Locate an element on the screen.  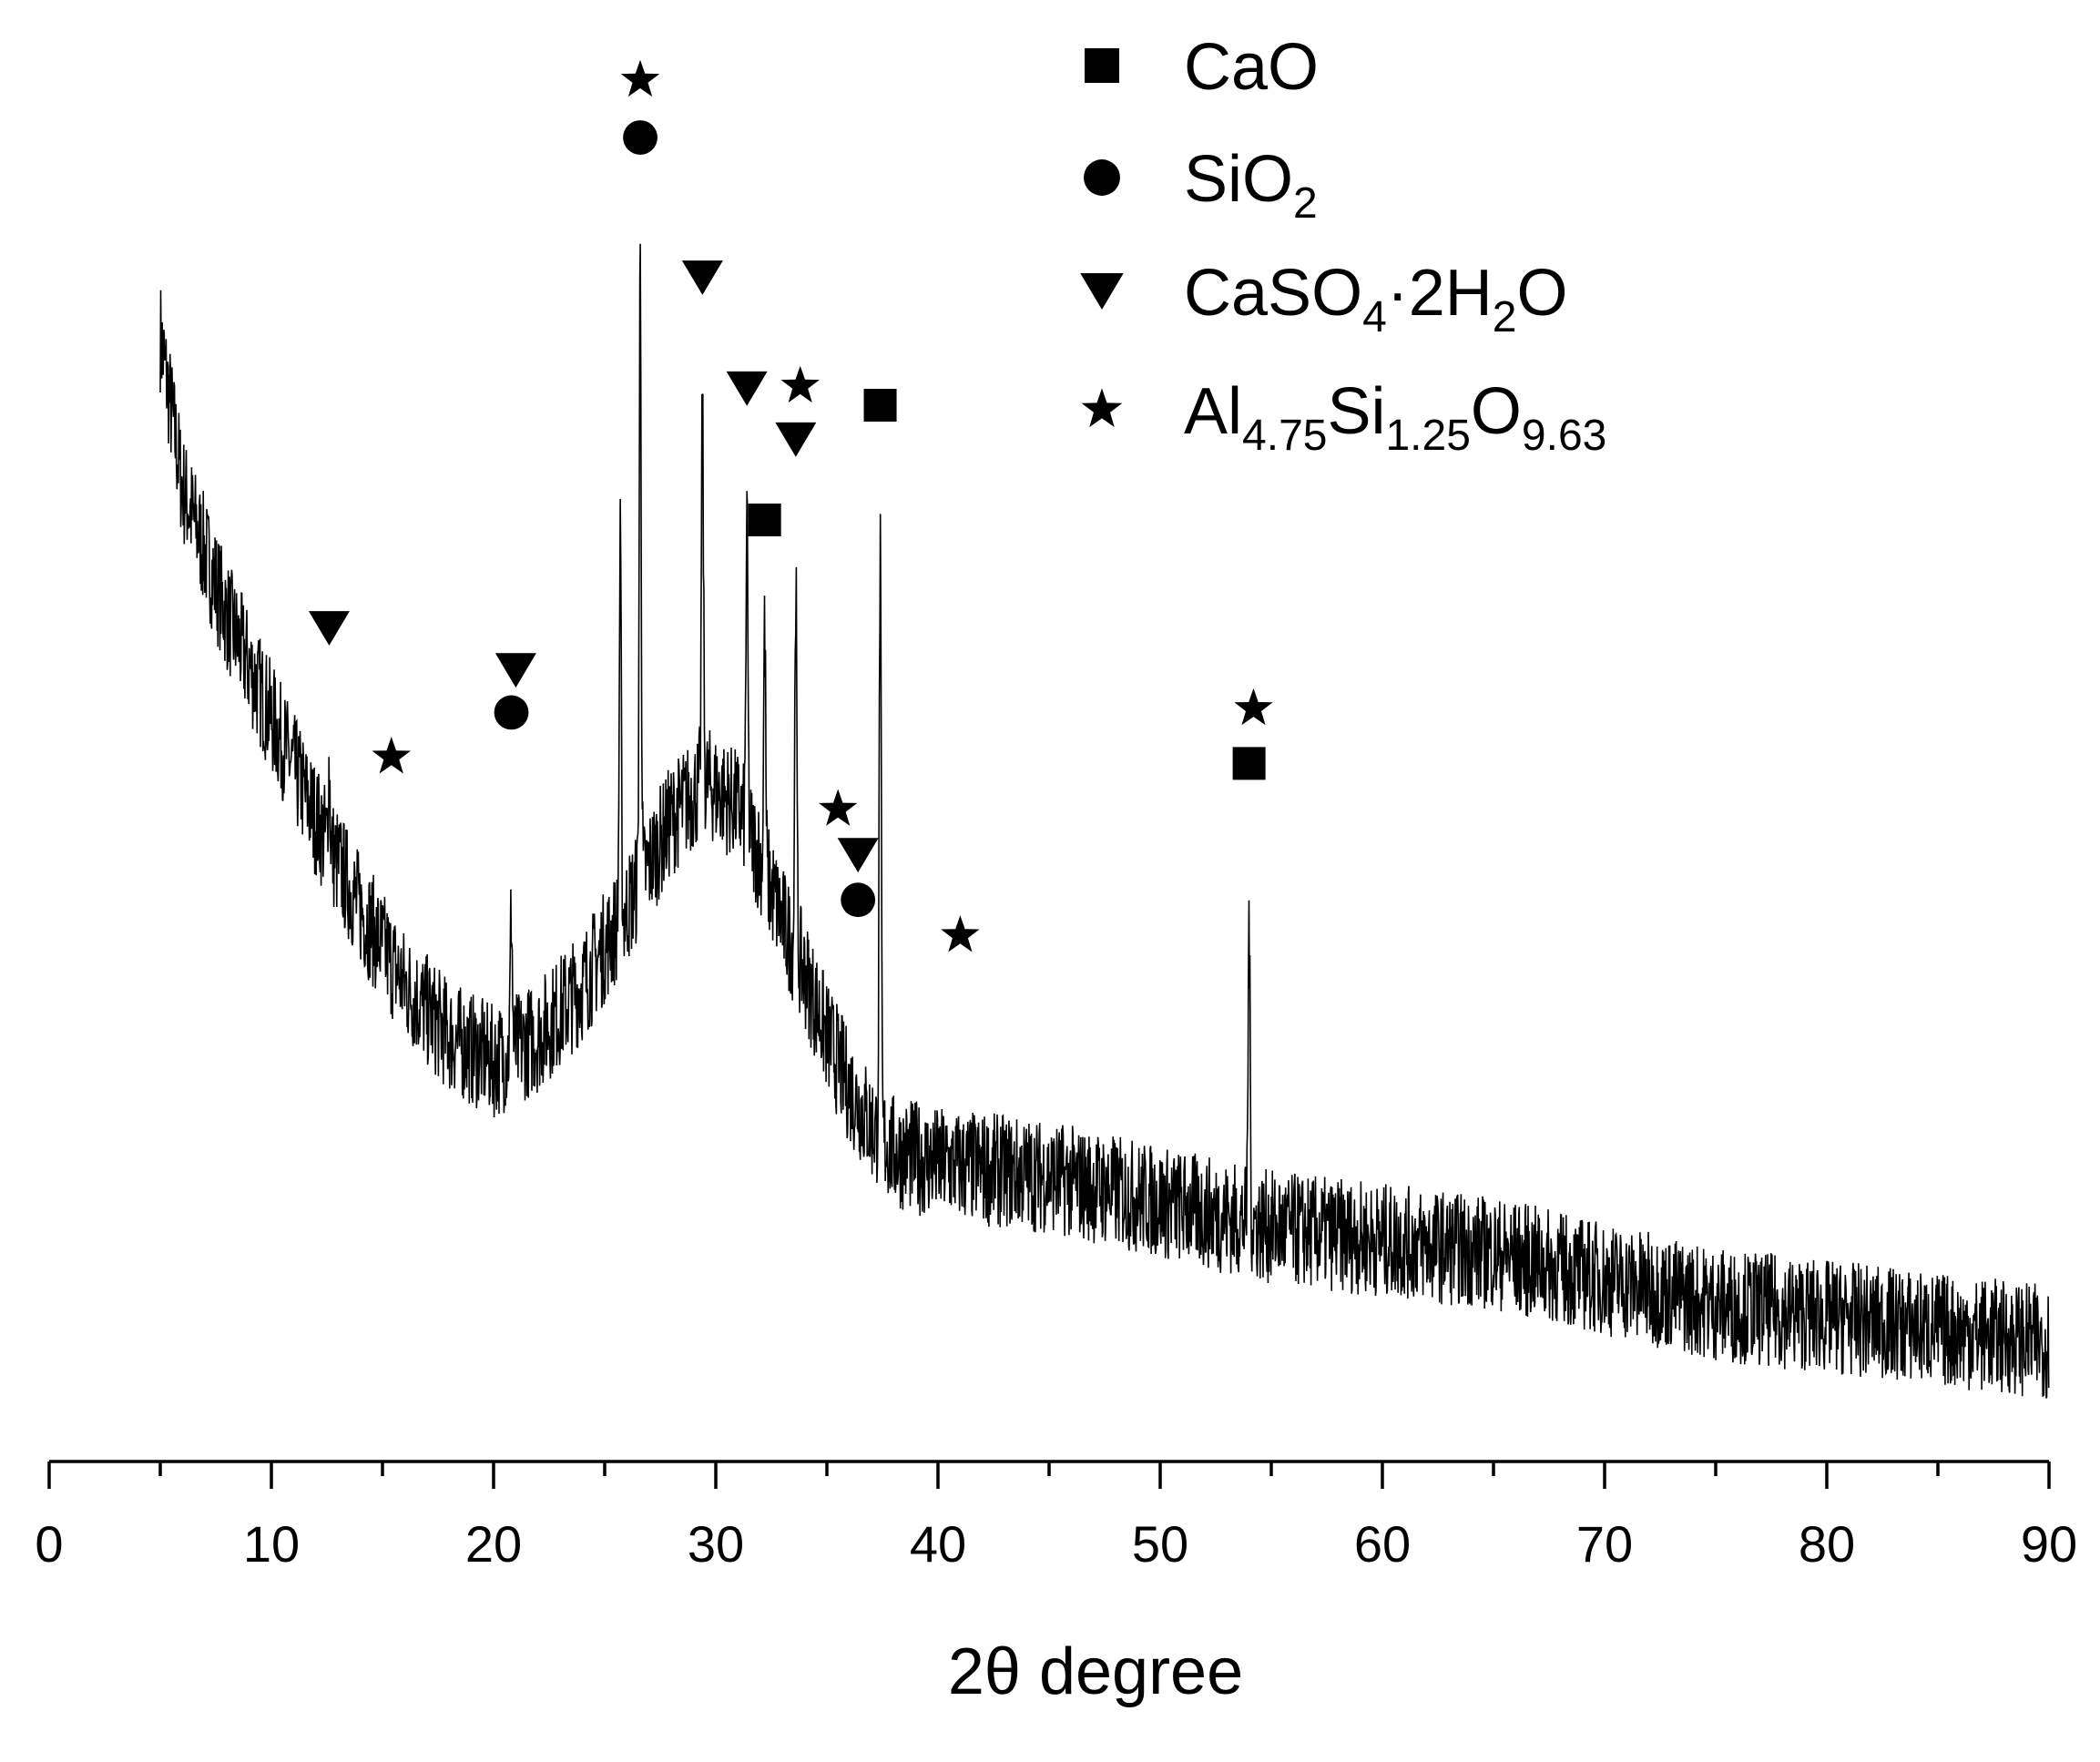
legend-item: Al4.75Si1.25O9.63 is located at coordinates (1343, 417).